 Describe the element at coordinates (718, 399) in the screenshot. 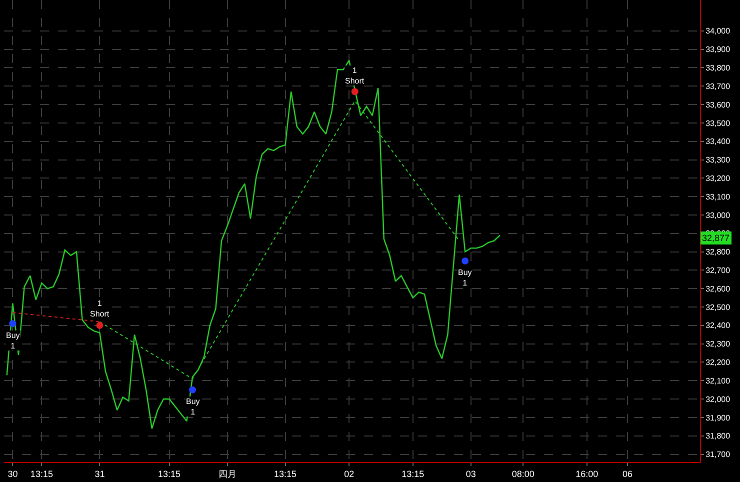

I see `y-tick-label: 32,000` at that location.